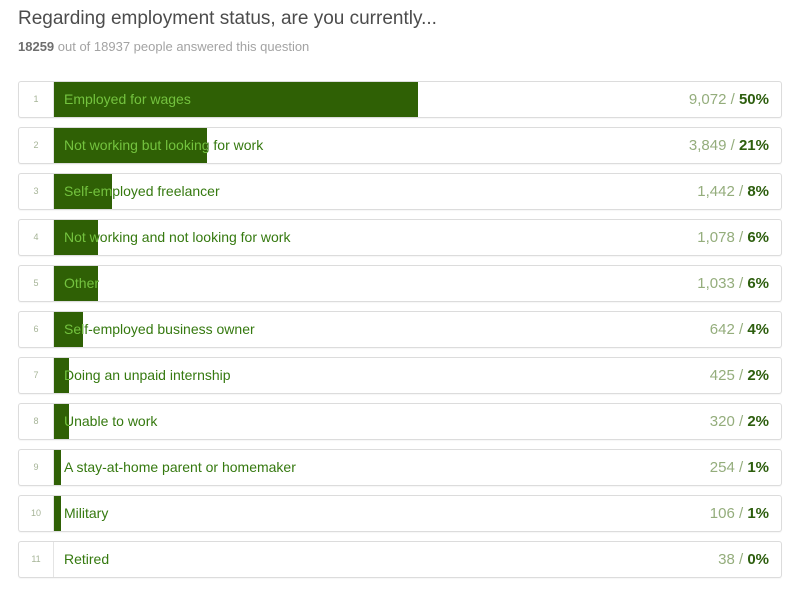 The image size is (800, 589). Describe the element at coordinates (722, 283) in the screenshot. I see `answer-count-value: 1,033 /` at that location.